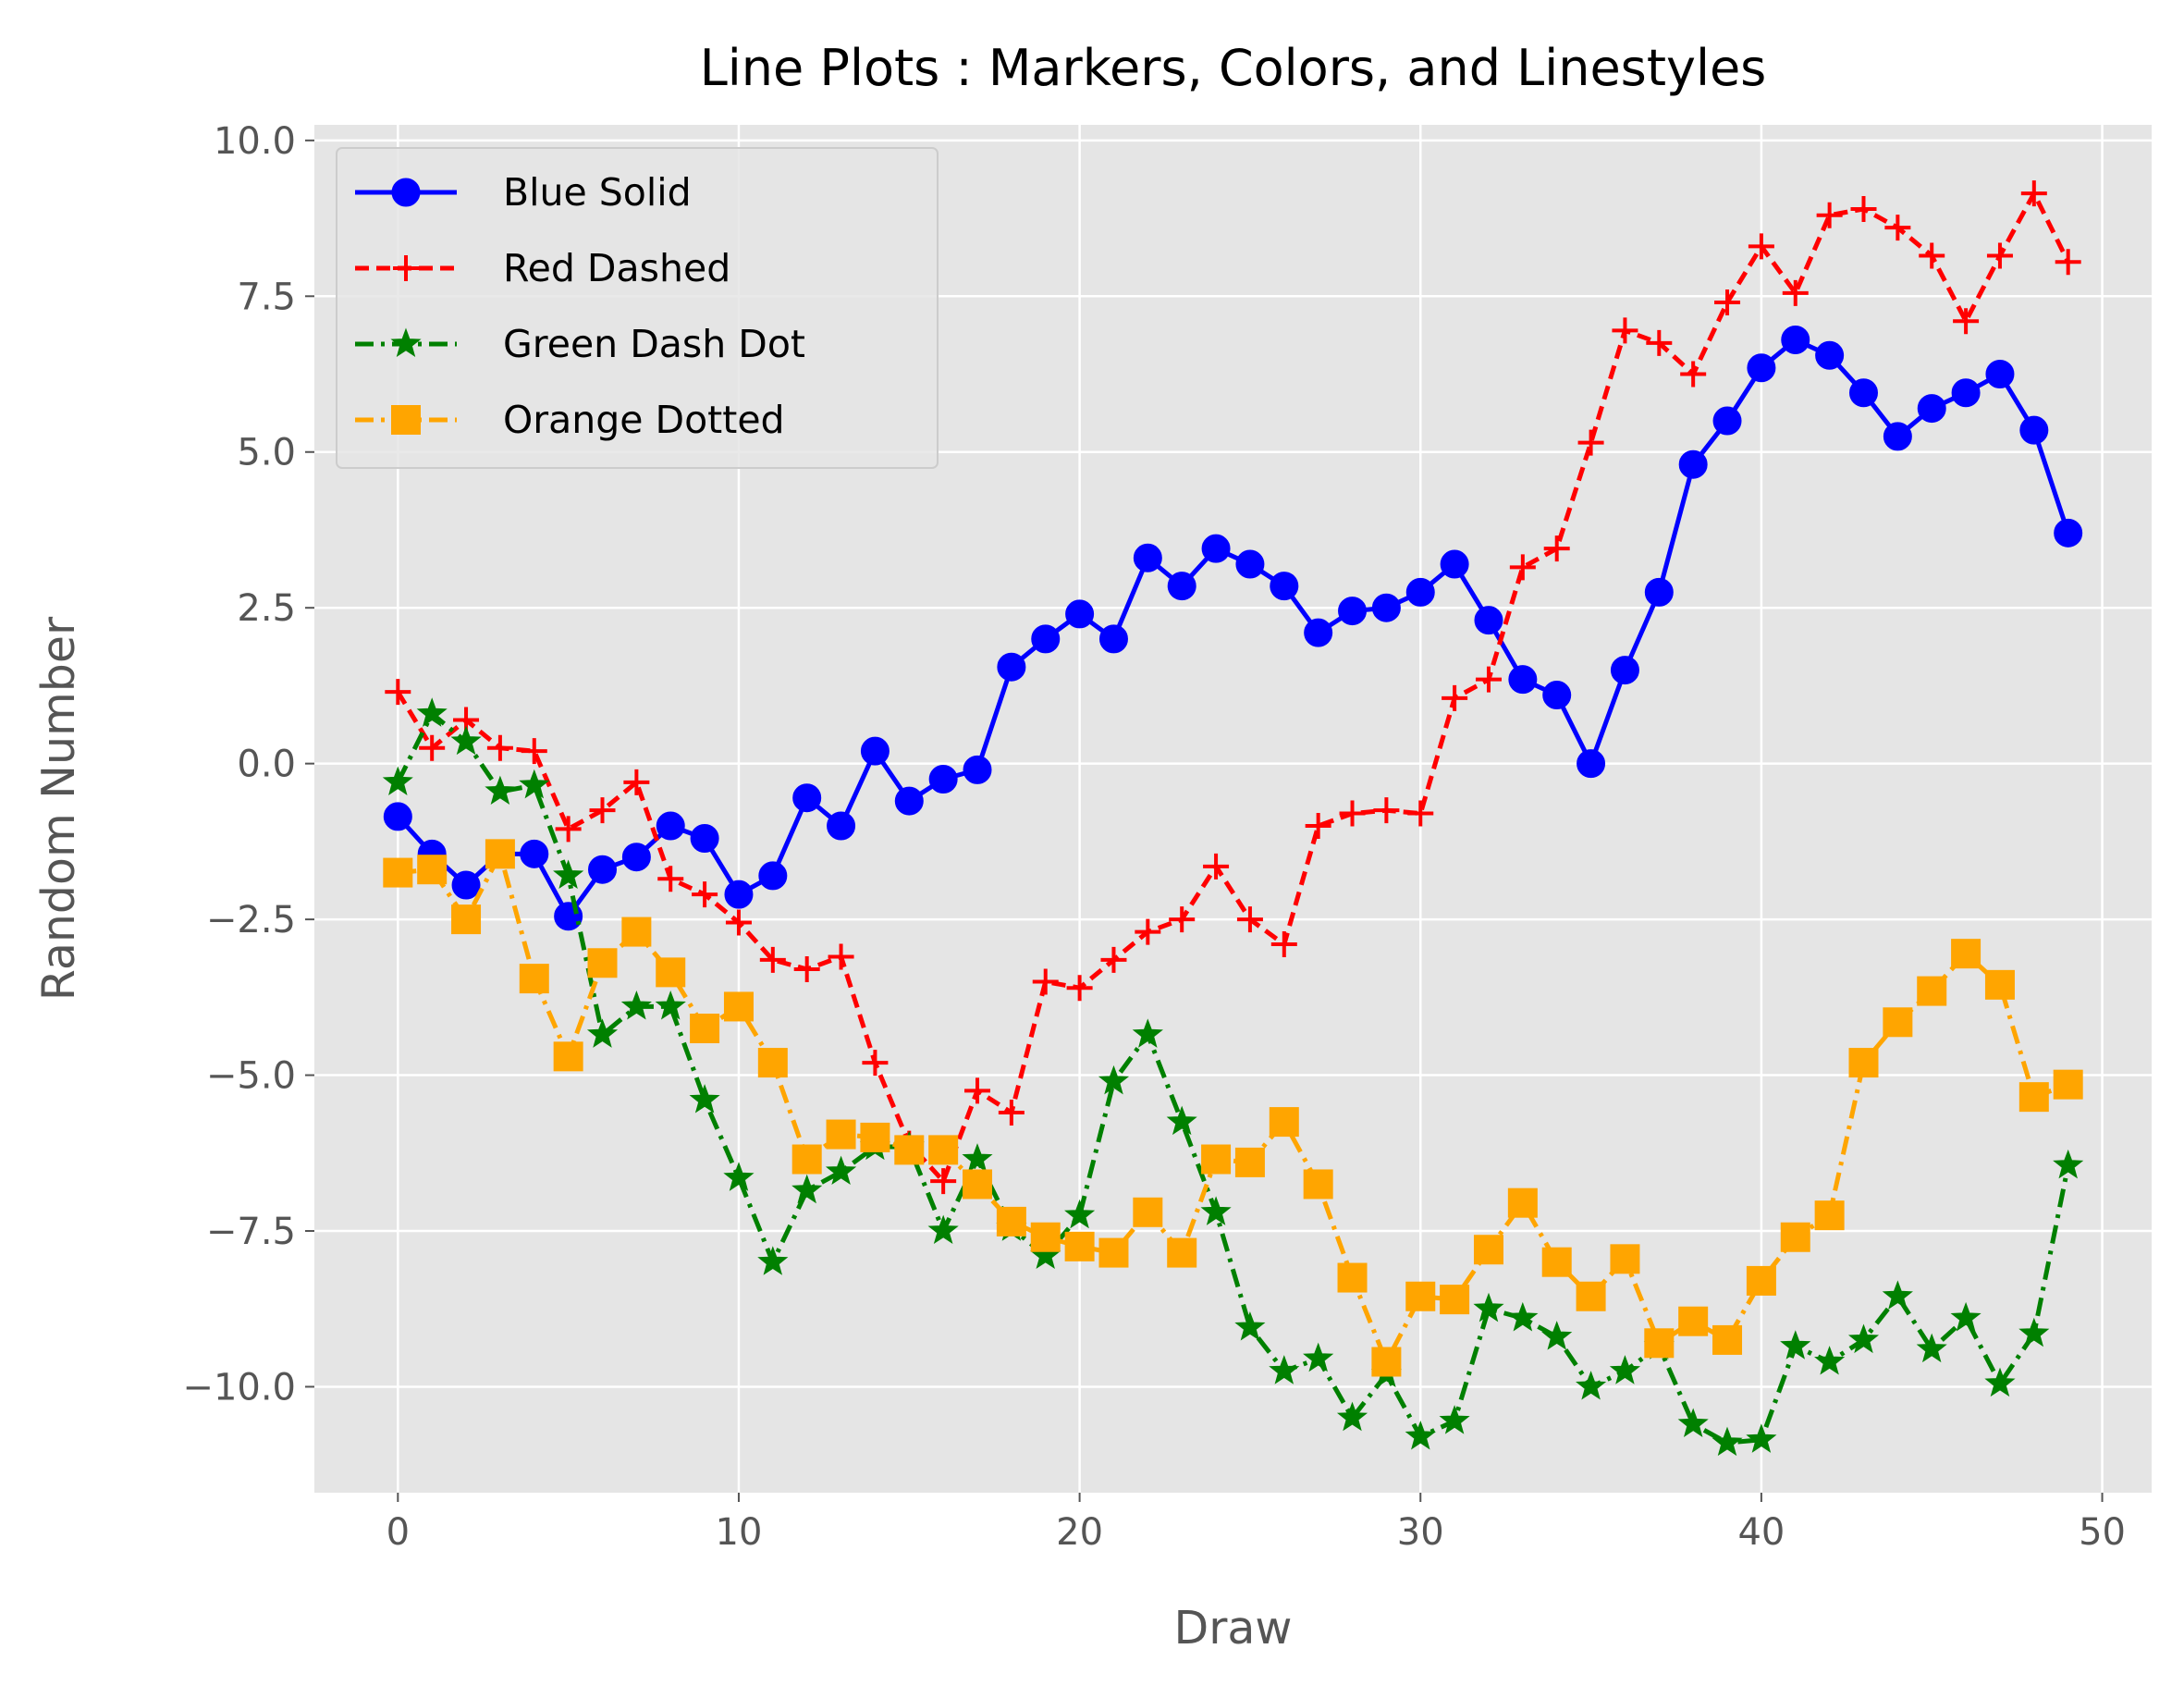  I want to click on y-tick-label: −5.0, so click(251, 1076).